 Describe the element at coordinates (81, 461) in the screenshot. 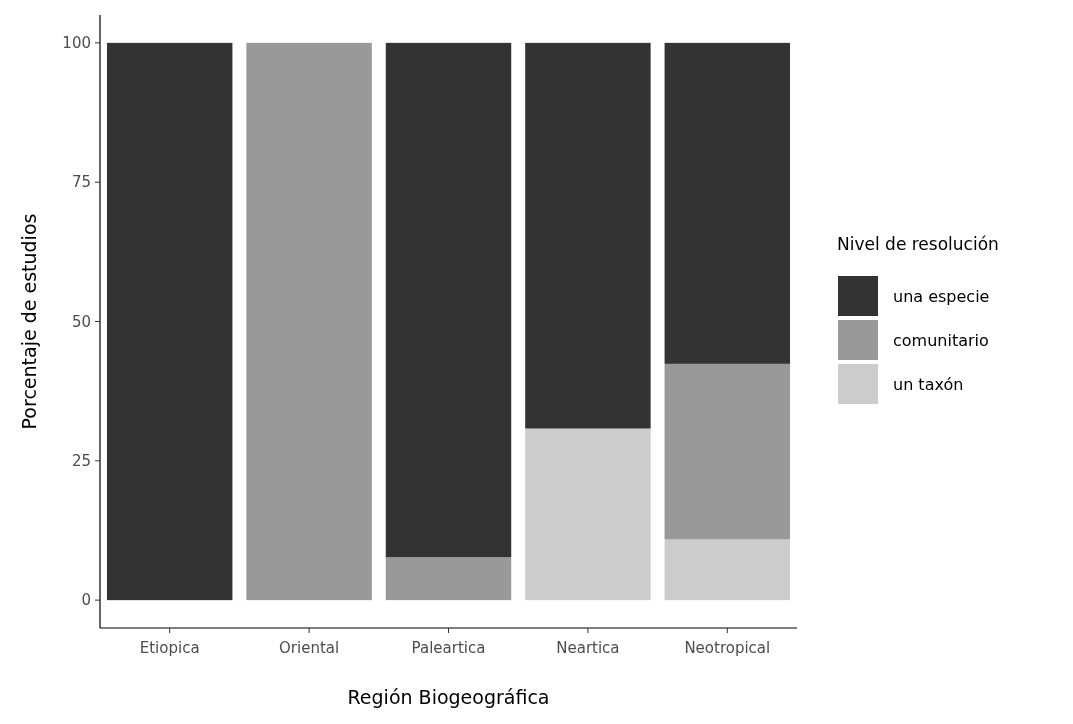

I see `y-tick-label: 25` at that location.